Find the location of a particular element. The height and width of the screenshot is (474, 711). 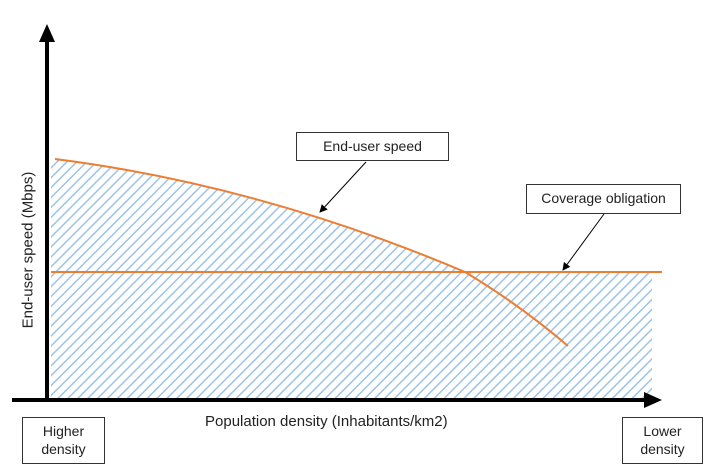

end-user-speed-callout: End-user speed is located at coordinates (372, 146).